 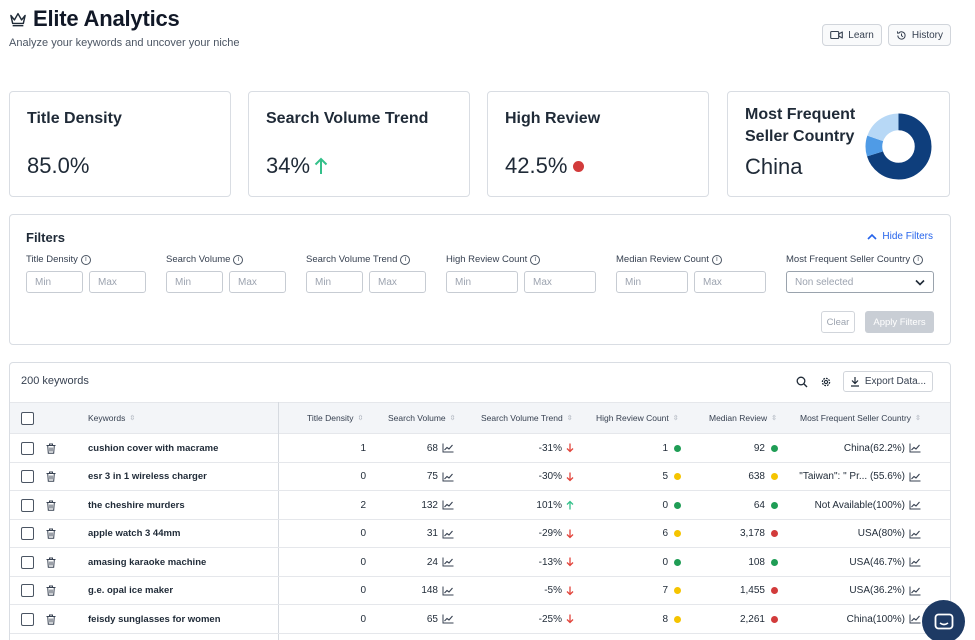 What do you see at coordinates (860, 418) in the screenshot?
I see `column-header-seller-country: Most Frequent Seller Country ⇳` at bounding box center [860, 418].